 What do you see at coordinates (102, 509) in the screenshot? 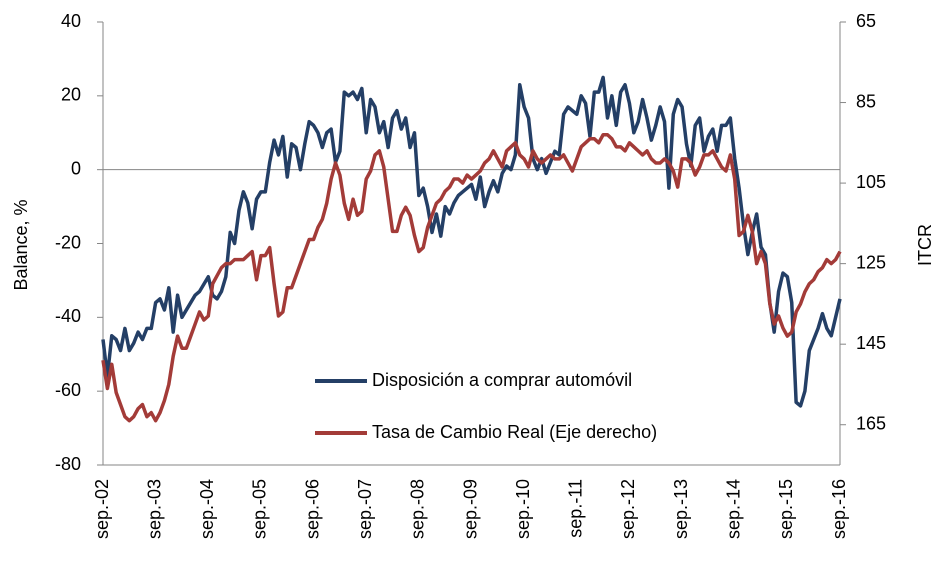
I see `x-tick-label: sep.-02` at bounding box center [102, 509].